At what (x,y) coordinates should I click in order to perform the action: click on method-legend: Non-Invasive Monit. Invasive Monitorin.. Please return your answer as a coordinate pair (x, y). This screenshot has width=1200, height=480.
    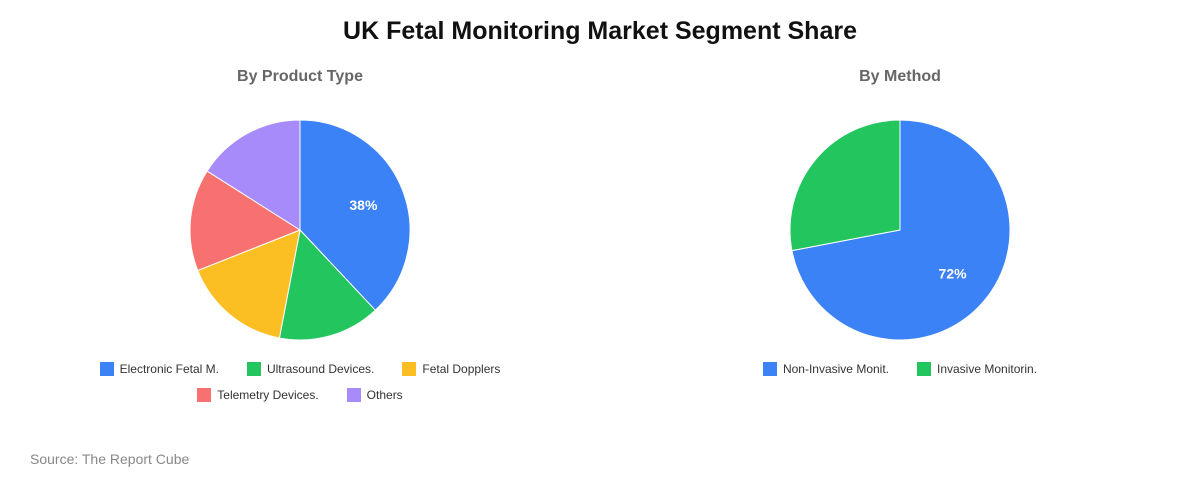
    Looking at the image, I should click on (900, 369).